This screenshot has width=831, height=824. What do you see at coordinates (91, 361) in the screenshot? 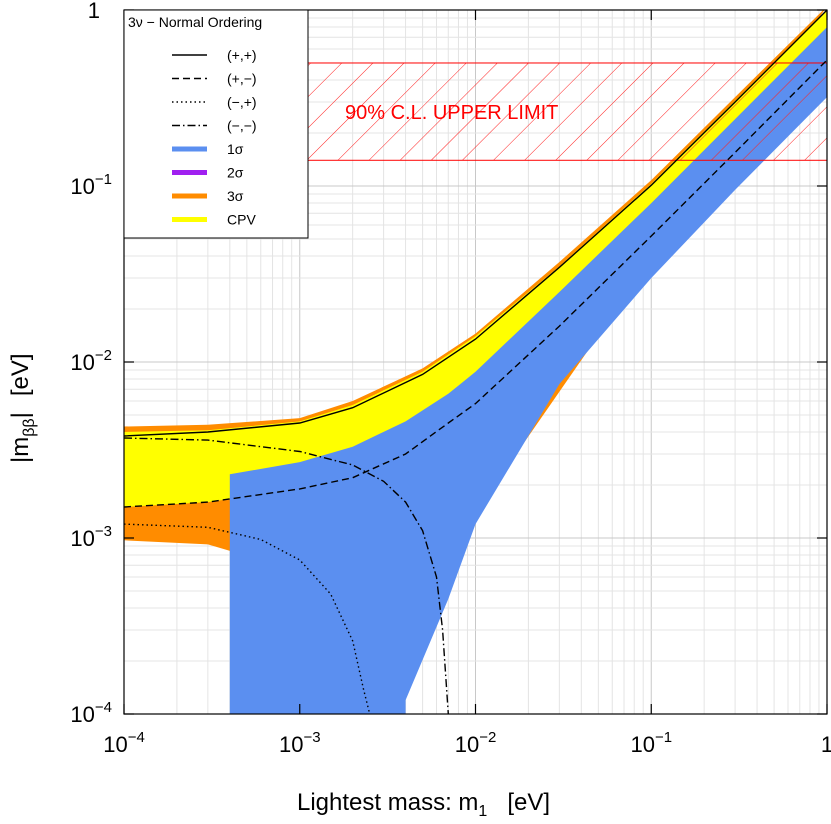
I see `y-tick-label: 10⁻²` at bounding box center [91, 361].